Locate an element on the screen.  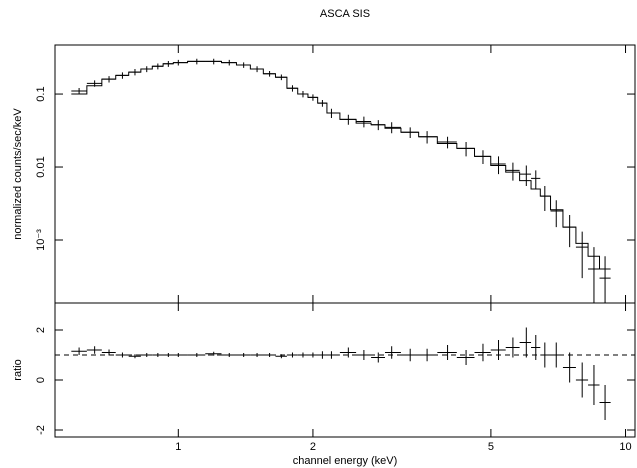
x-tick-label: 10 is located at coordinates (625, 447).